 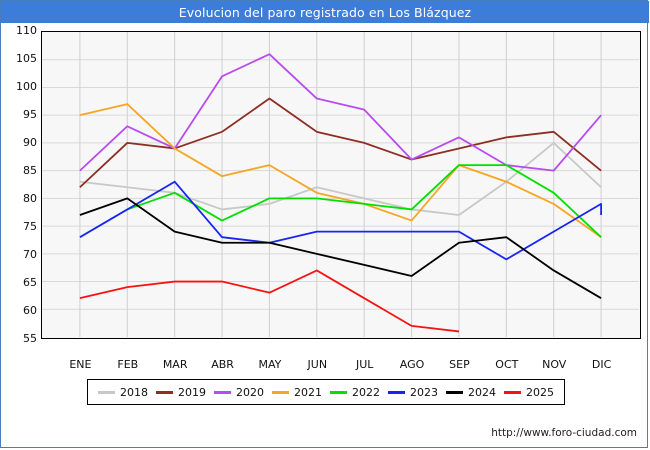 I want to click on legend-item-2023: 2023, so click(x=413, y=392).